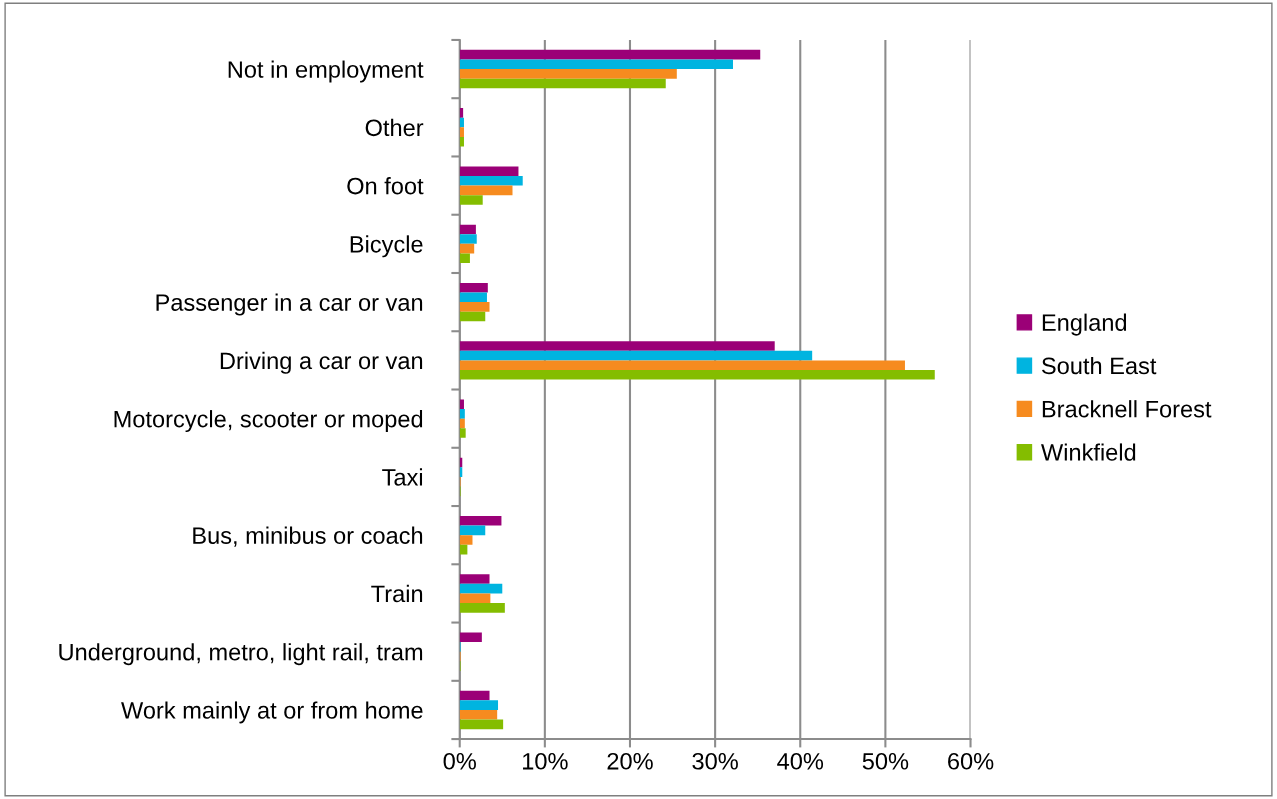  Describe the element at coordinates (385, 186) in the screenshot. I see `y-tick-label: On foot` at that location.